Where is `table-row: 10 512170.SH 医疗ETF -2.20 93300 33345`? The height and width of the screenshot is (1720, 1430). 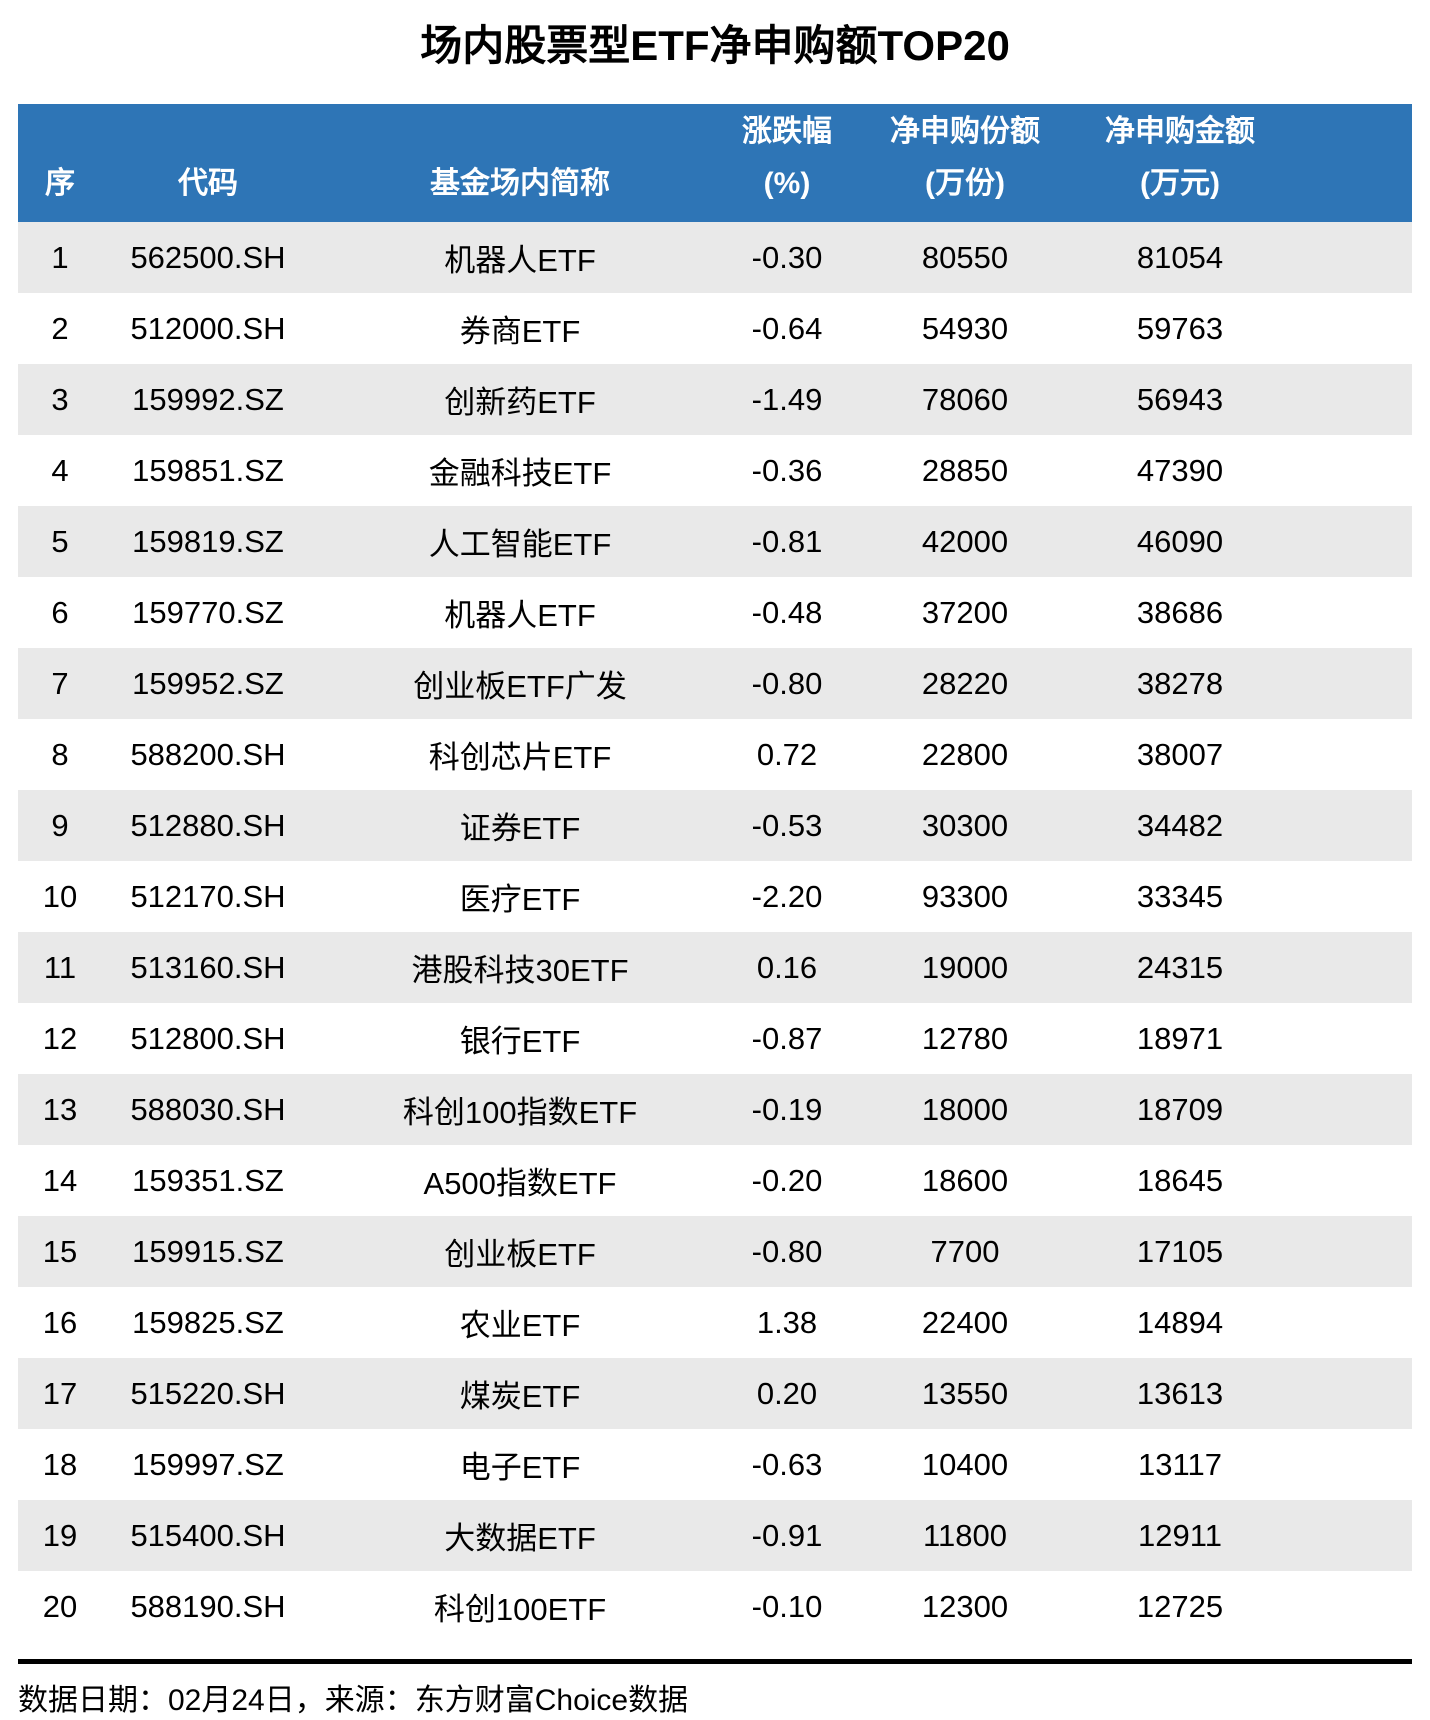
table-row: 10 512170.SH 医疗ETF -2.20 93300 33345 is located at coordinates (715, 896).